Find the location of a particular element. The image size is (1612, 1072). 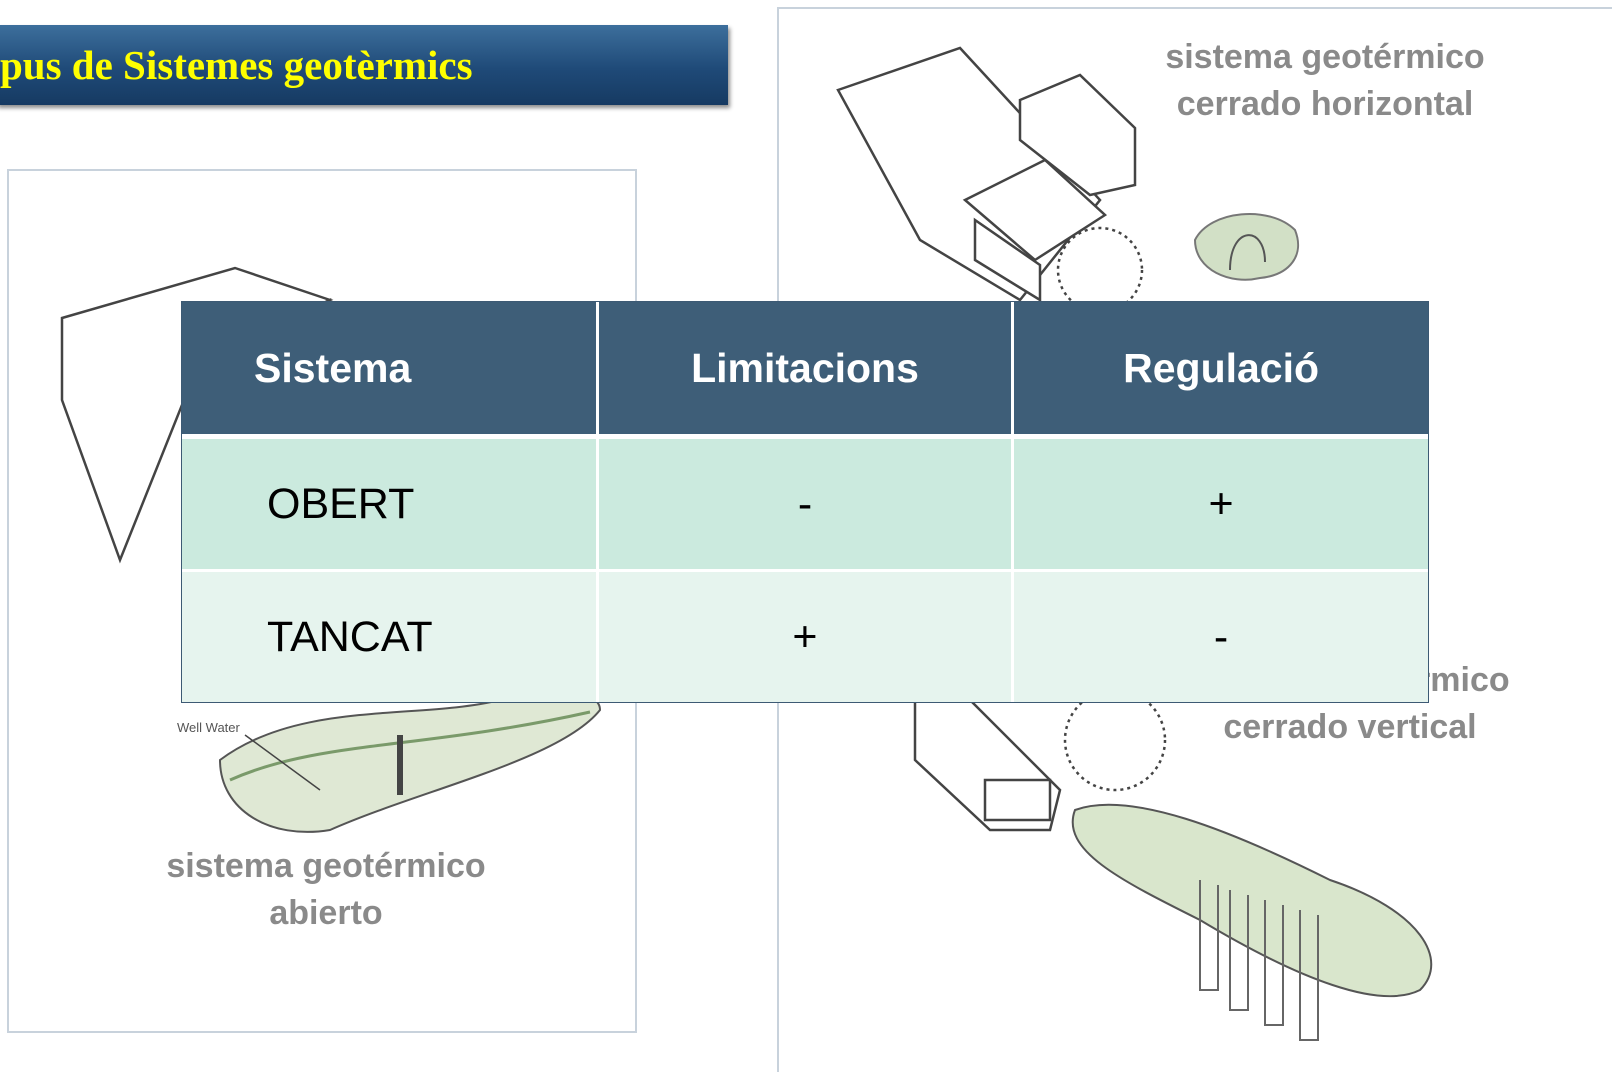

column-header: Sistema is located at coordinates (390, 370).